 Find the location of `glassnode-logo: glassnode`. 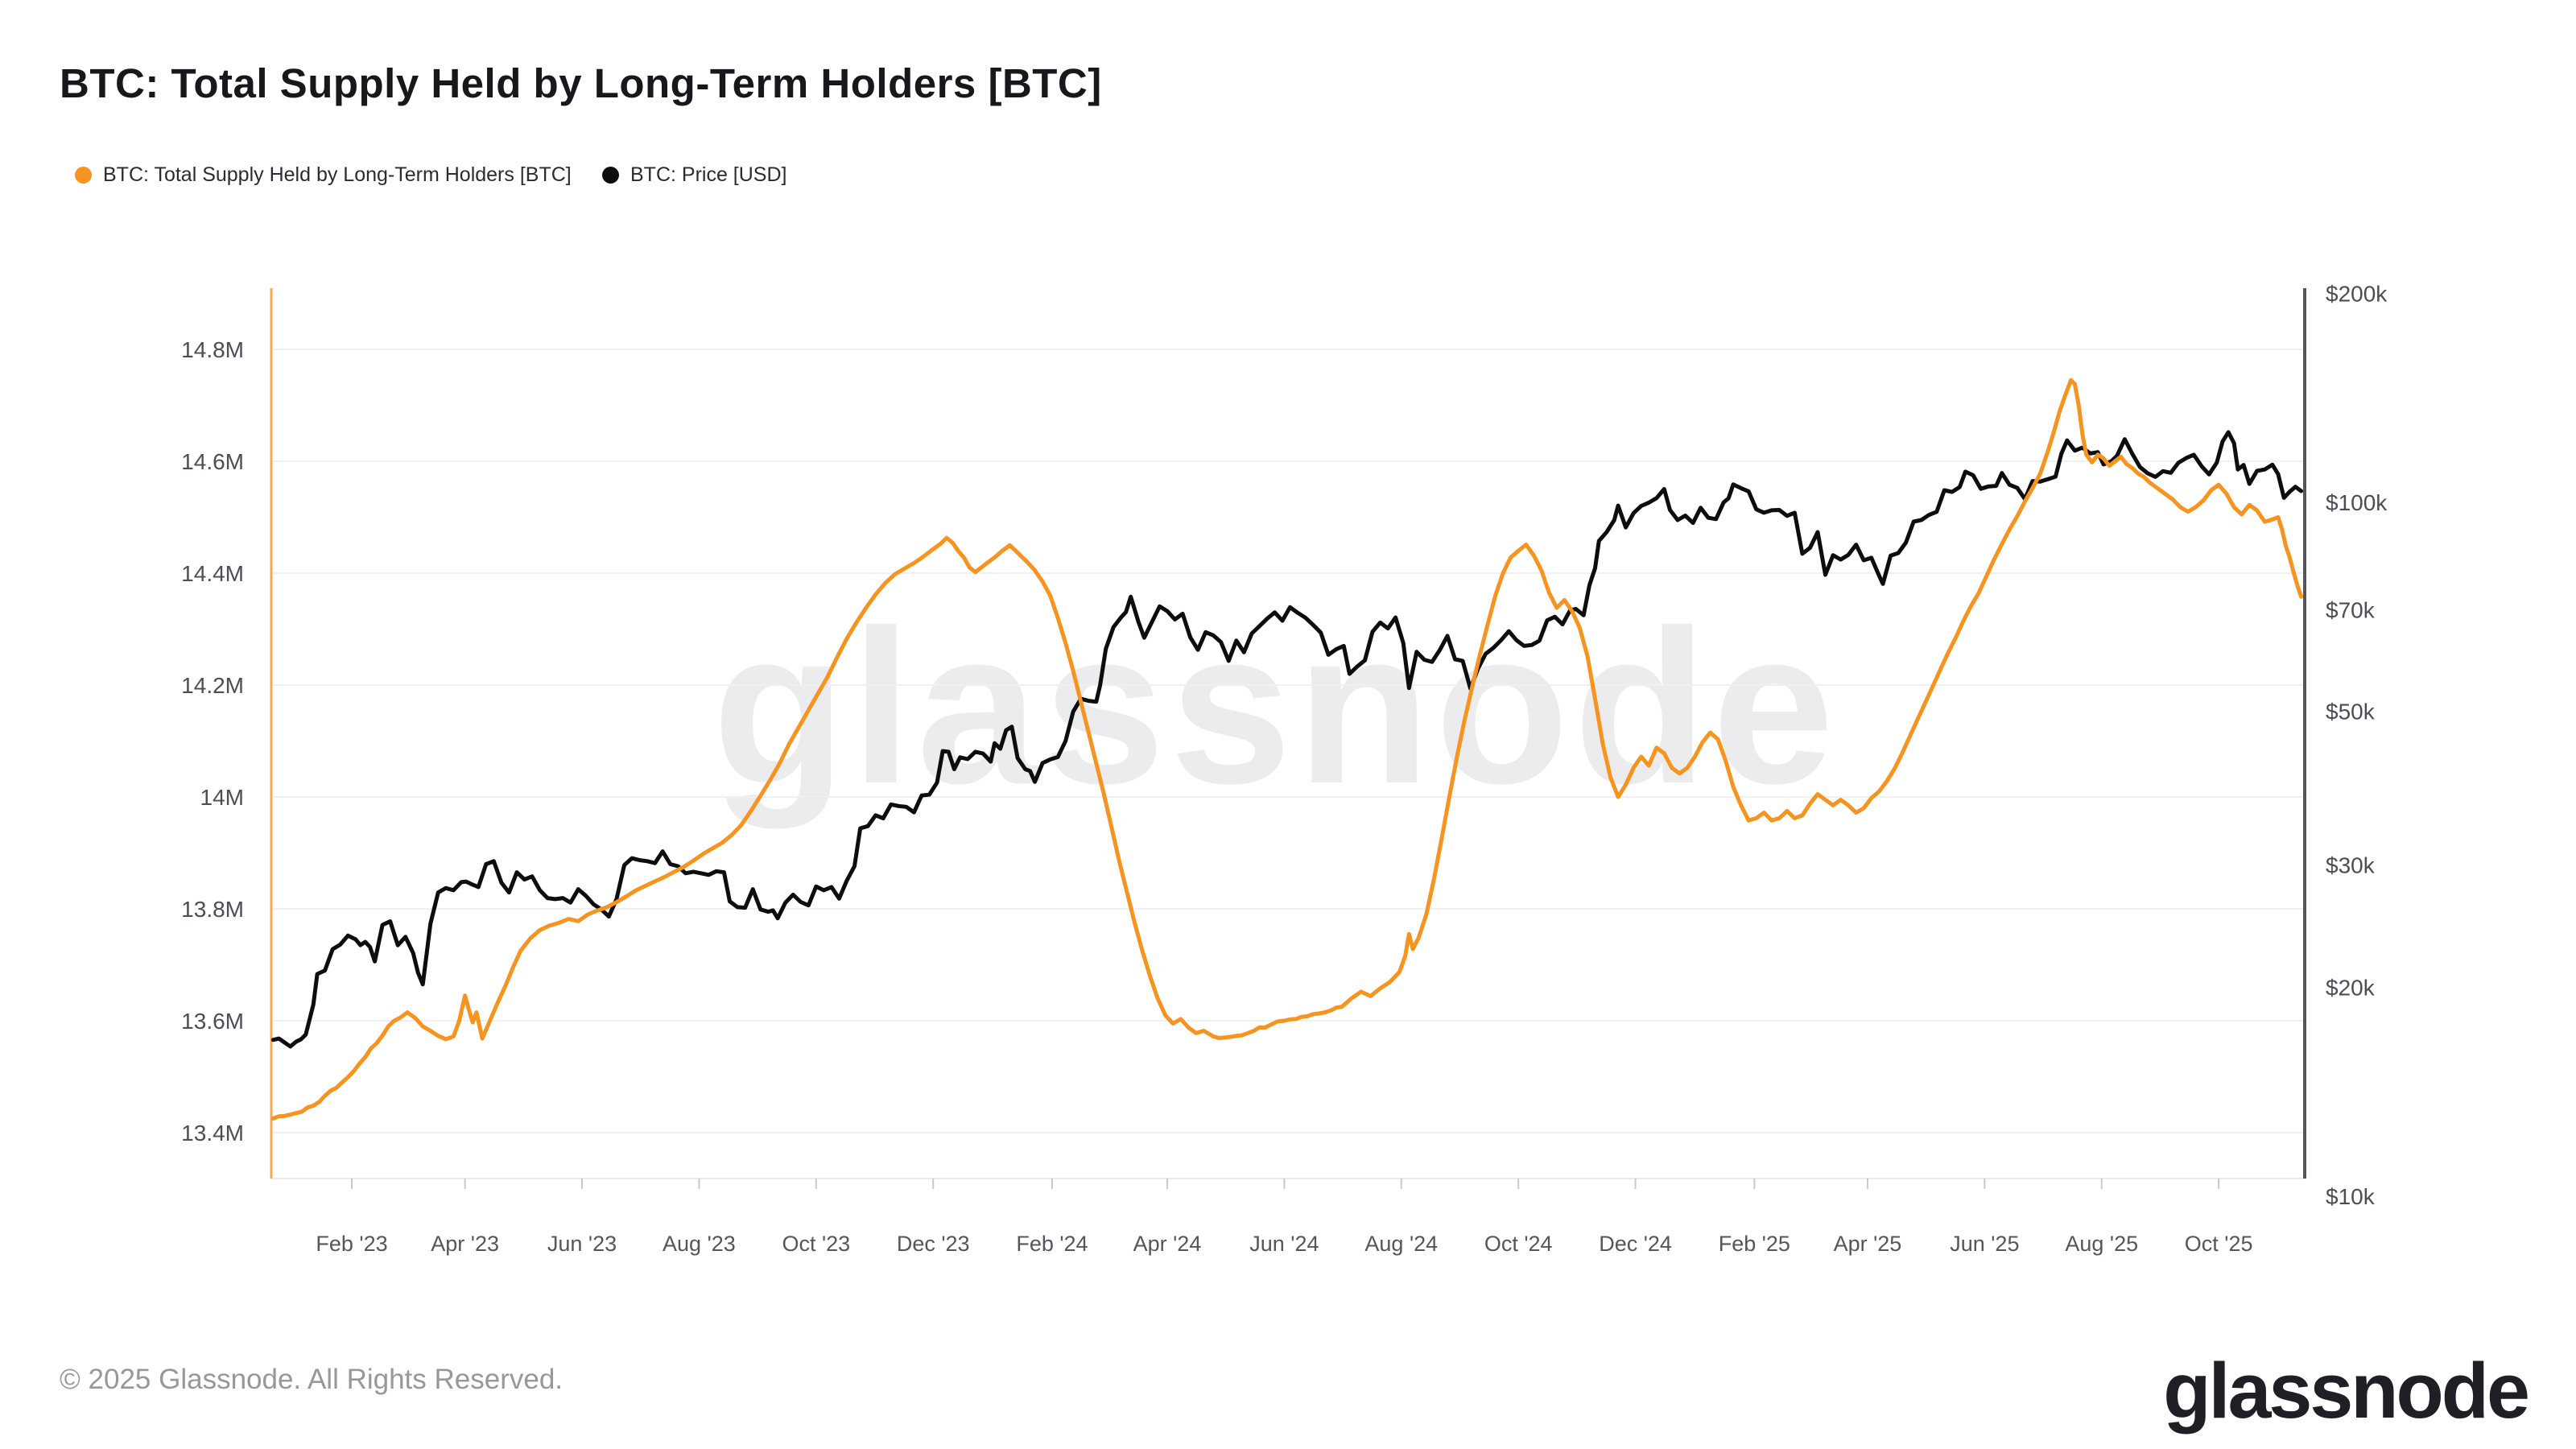

glassnode-logo: glassnode is located at coordinates (2346, 1391).